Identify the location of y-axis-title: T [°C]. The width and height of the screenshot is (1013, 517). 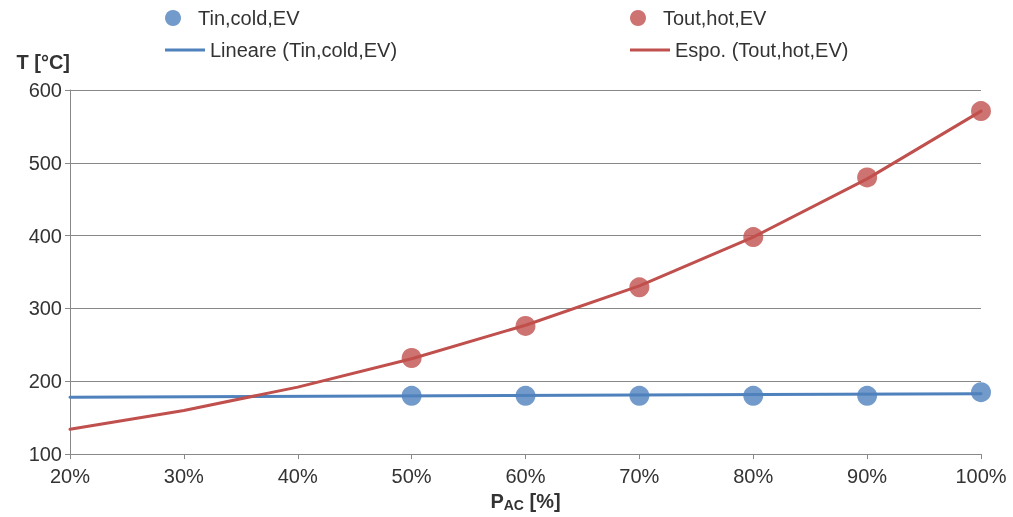
(43, 62).